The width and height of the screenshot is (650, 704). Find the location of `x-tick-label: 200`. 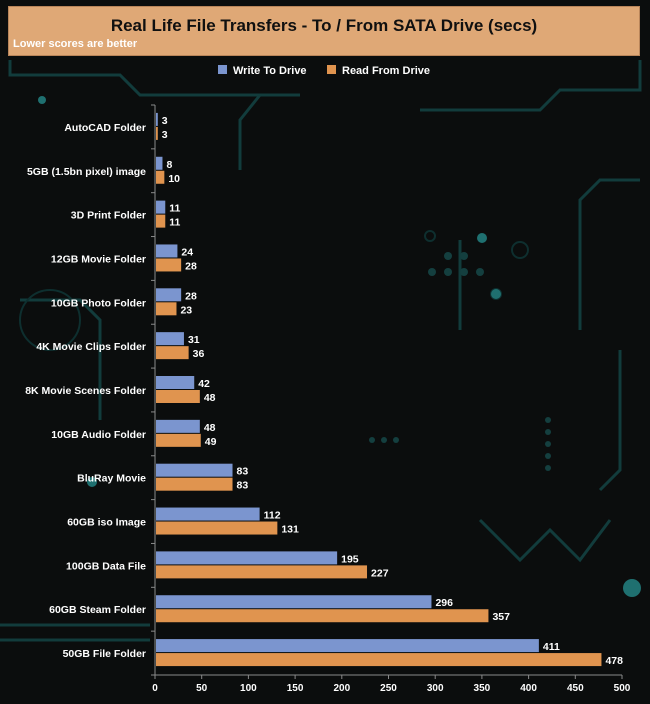

x-tick-label: 200 is located at coordinates (341, 688).